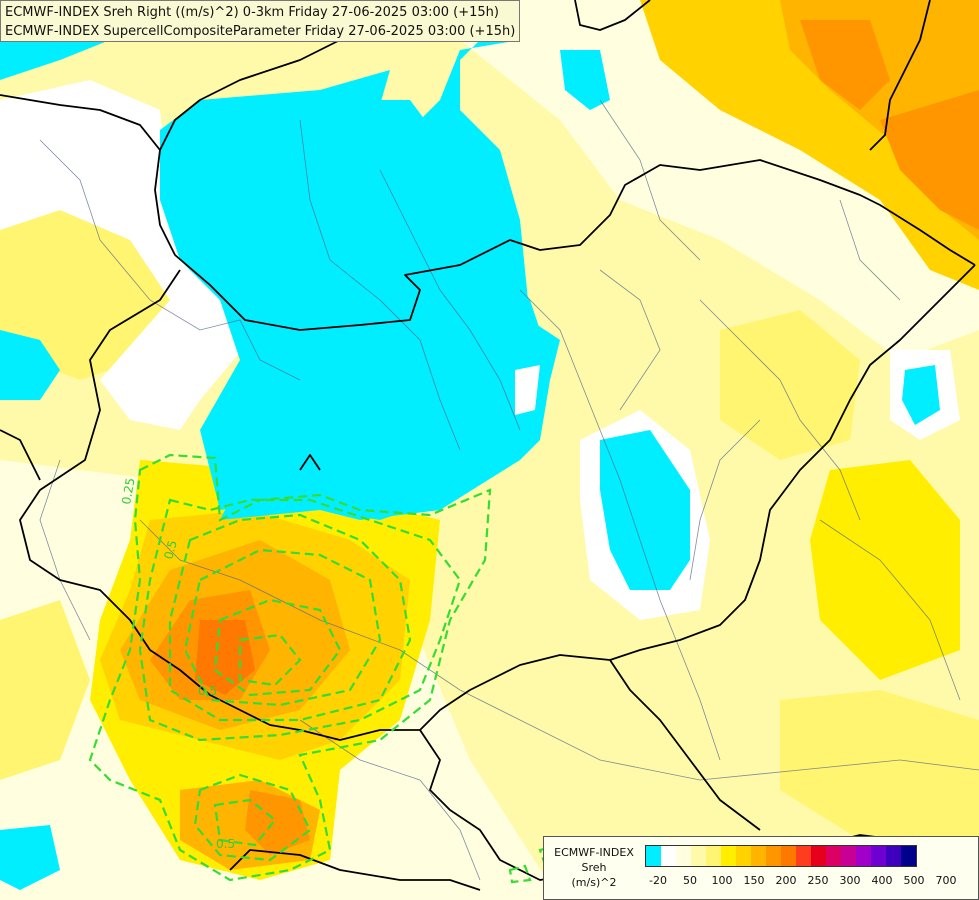 The height and width of the screenshot is (900, 979). What do you see at coordinates (882, 880) in the screenshot?
I see `legend-tick-label: 400` at bounding box center [882, 880].